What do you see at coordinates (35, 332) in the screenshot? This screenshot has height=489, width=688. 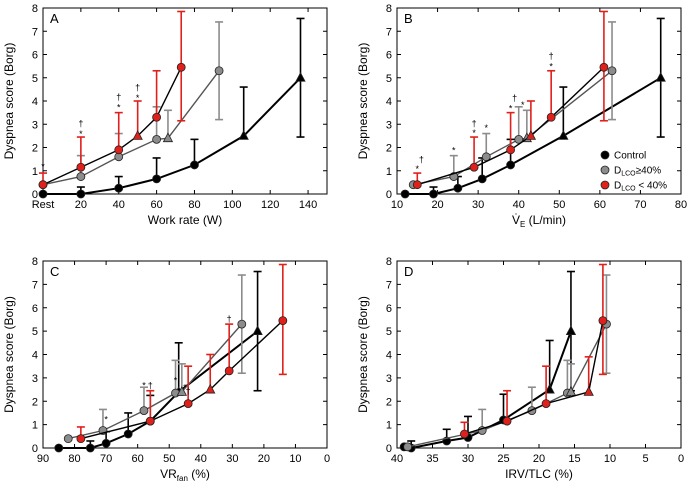 I see `y-tick-label: 5` at bounding box center [35, 332].